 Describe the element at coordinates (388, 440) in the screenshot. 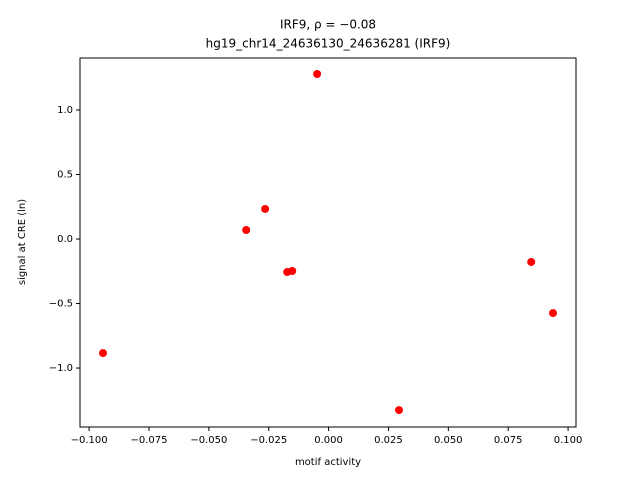

I see `x-tick-label: 0.025` at that location.